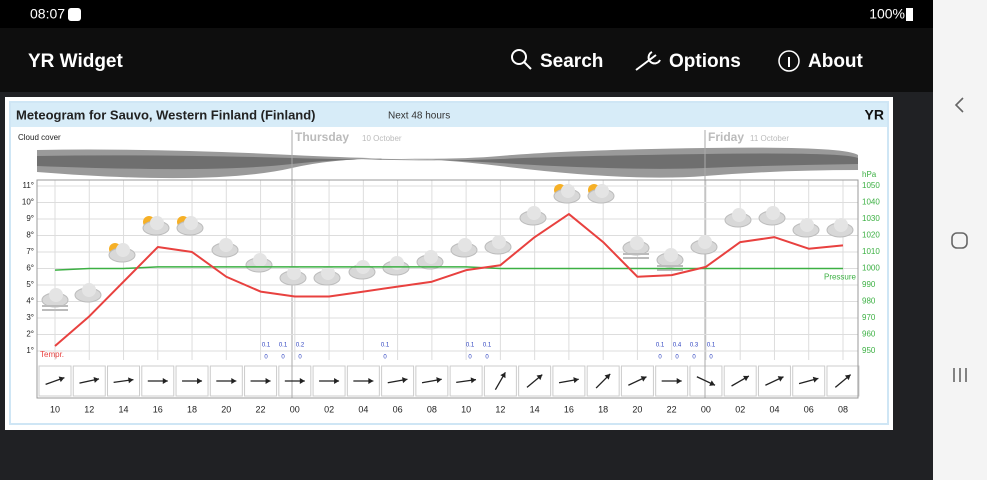  What do you see at coordinates (869, 350) in the screenshot?
I see `y2-tick-label: 950` at bounding box center [869, 350].